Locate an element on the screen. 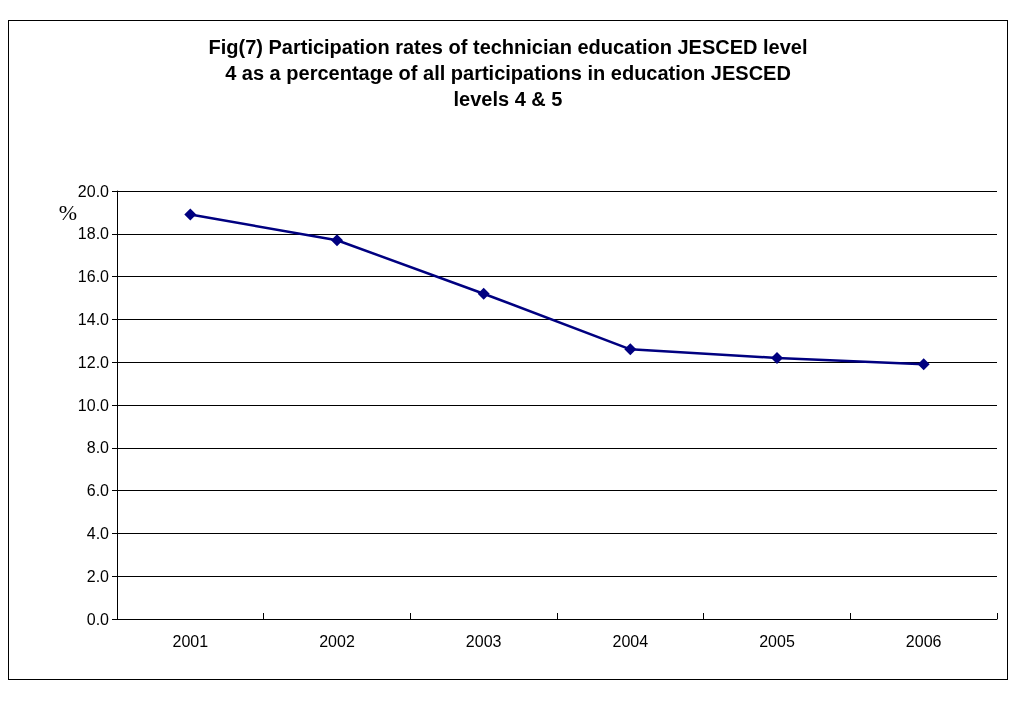  x-tick-label: 2001 is located at coordinates (190, 641).